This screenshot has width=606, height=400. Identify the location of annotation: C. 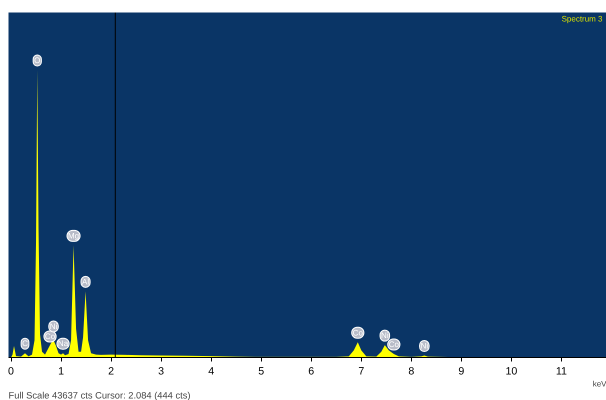
(25, 343).